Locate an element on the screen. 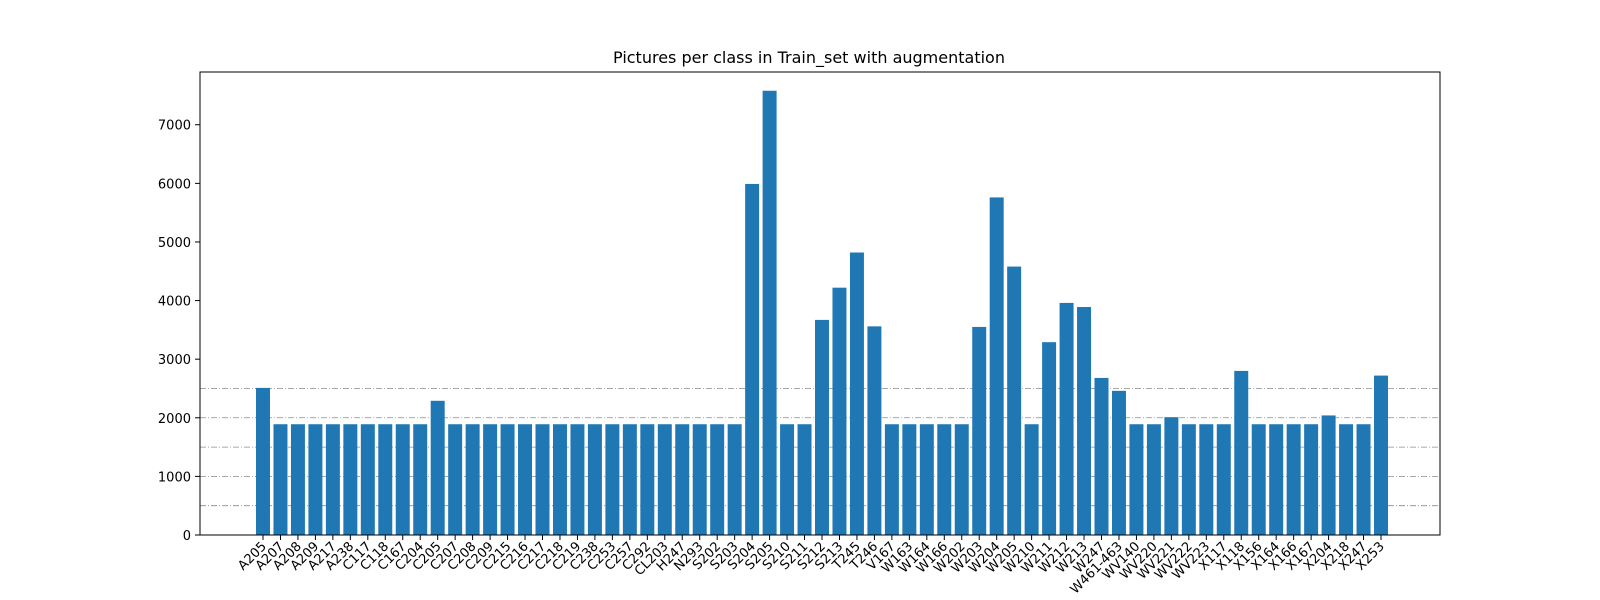  y-tick-label: 5000 is located at coordinates (174, 243).